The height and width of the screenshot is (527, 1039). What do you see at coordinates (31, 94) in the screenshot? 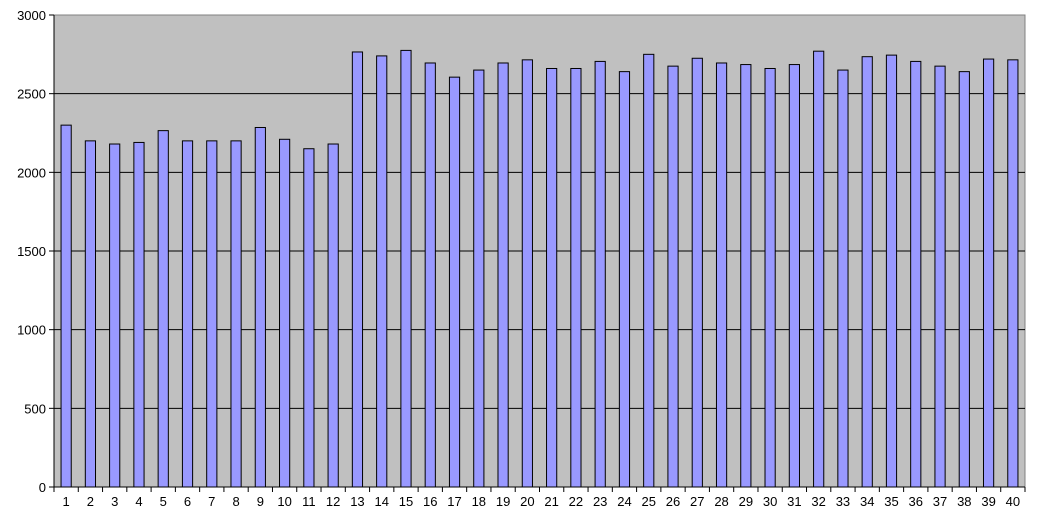
I see `y-tick-label: 2500` at bounding box center [31, 94].